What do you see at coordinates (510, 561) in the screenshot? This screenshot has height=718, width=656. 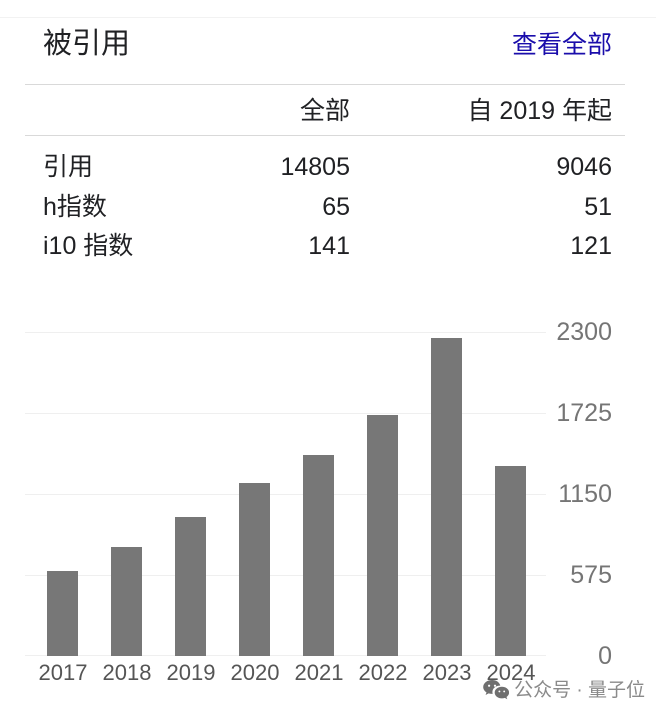 I see `bar-2024` at bounding box center [510, 561].